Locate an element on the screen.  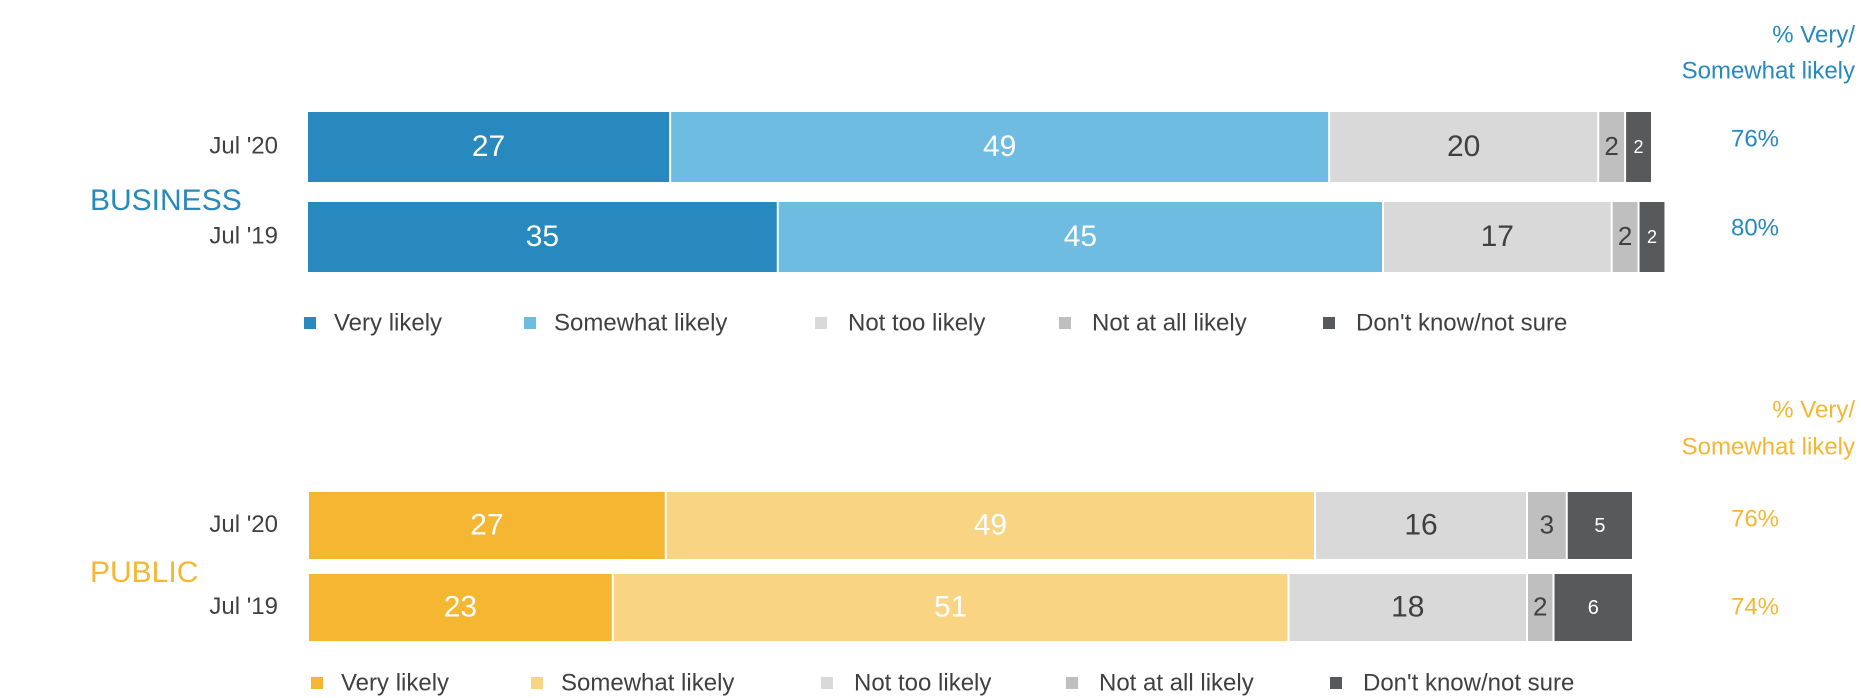
business-data-label: 27 is located at coordinates (488, 146).